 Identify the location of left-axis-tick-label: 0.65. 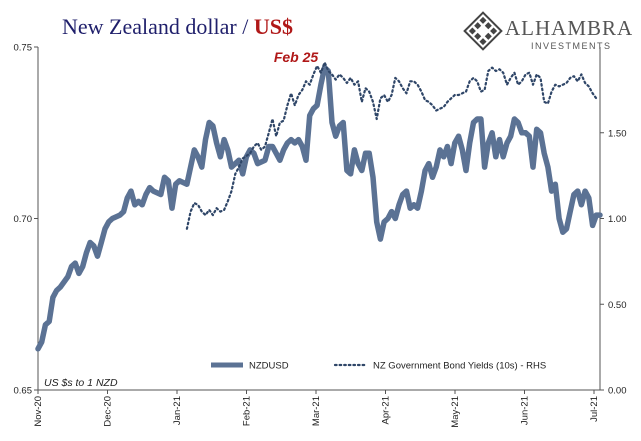
(23, 391).